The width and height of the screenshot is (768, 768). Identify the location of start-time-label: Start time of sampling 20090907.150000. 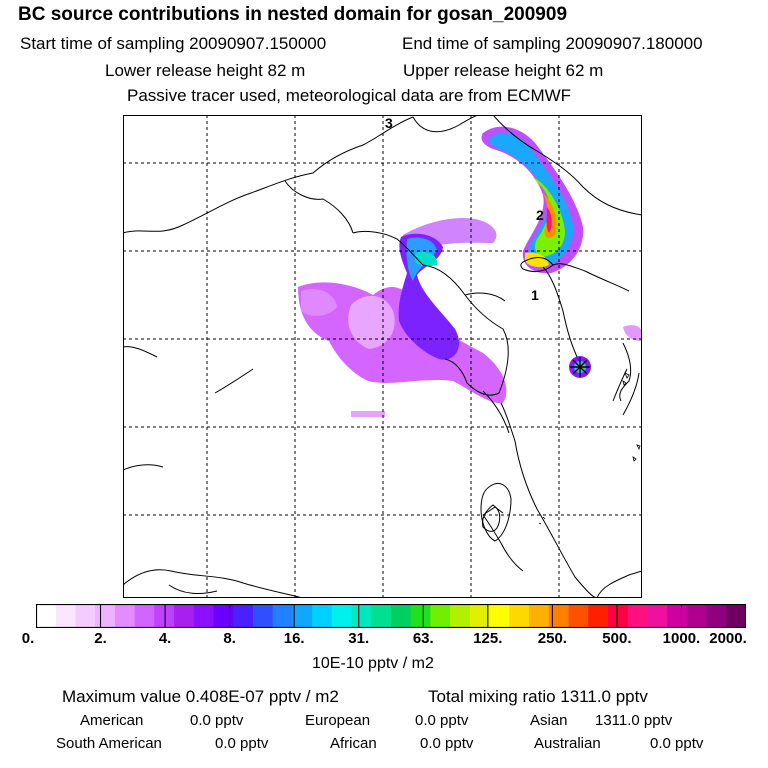
(173, 43).